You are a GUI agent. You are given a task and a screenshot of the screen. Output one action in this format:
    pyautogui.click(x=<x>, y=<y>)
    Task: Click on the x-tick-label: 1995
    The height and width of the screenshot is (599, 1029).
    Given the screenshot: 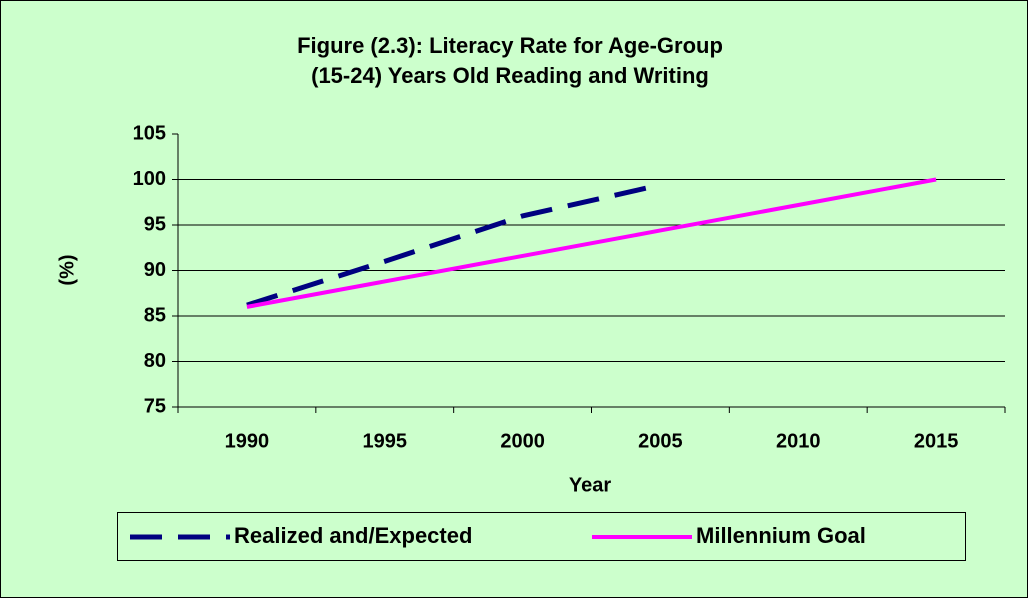 What is the action you would take?
    pyautogui.click(x=385, y=441)
    